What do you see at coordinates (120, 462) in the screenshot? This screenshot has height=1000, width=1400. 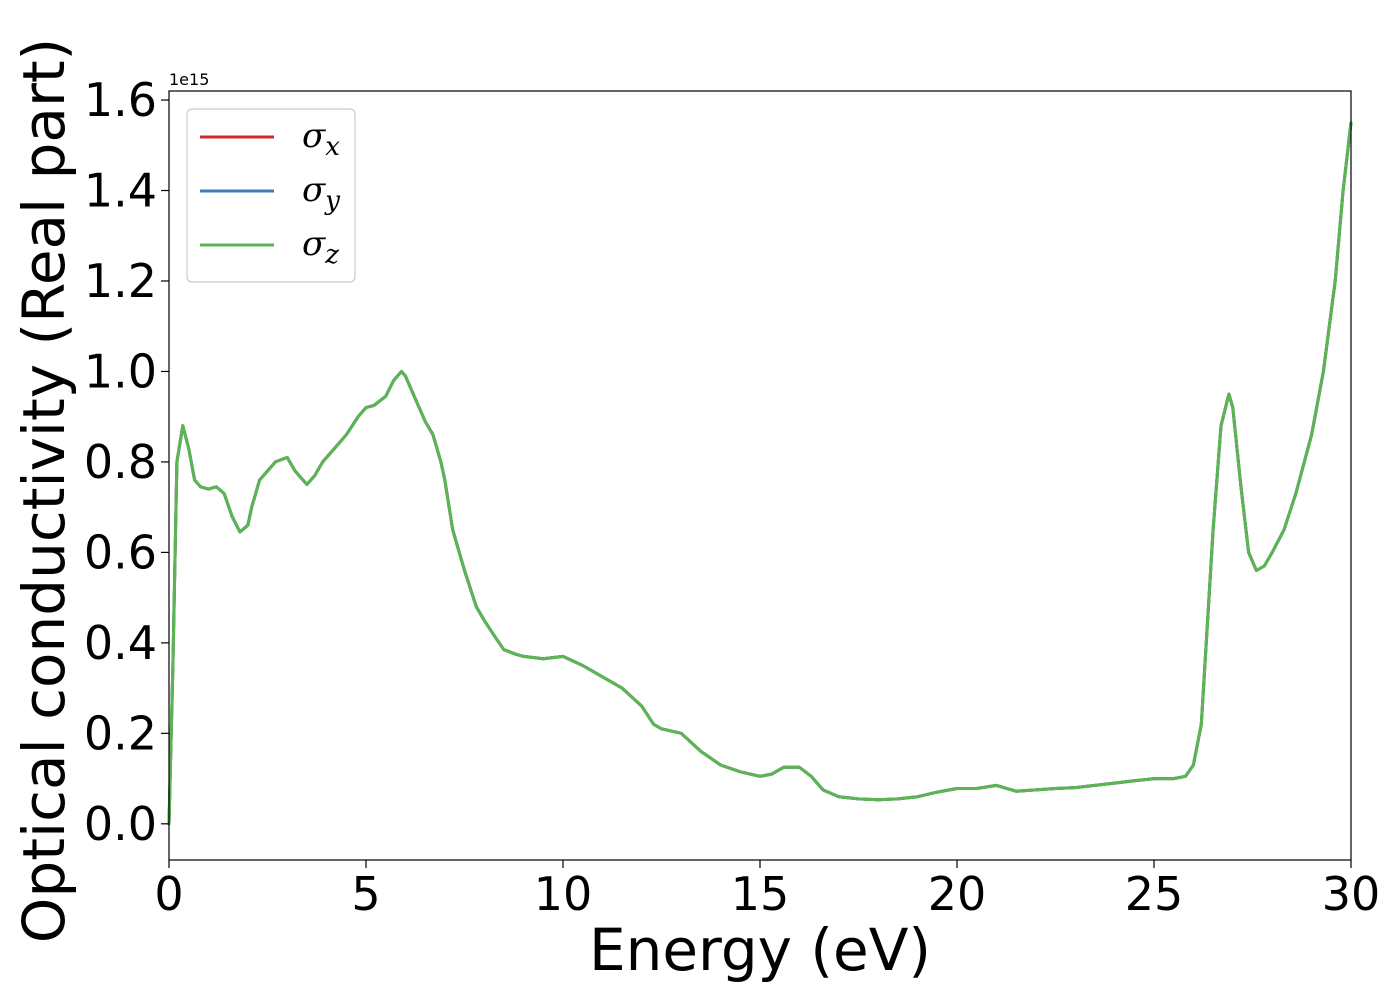 I see `y-tick-label: 0.8` at bounding box center [120, 462].